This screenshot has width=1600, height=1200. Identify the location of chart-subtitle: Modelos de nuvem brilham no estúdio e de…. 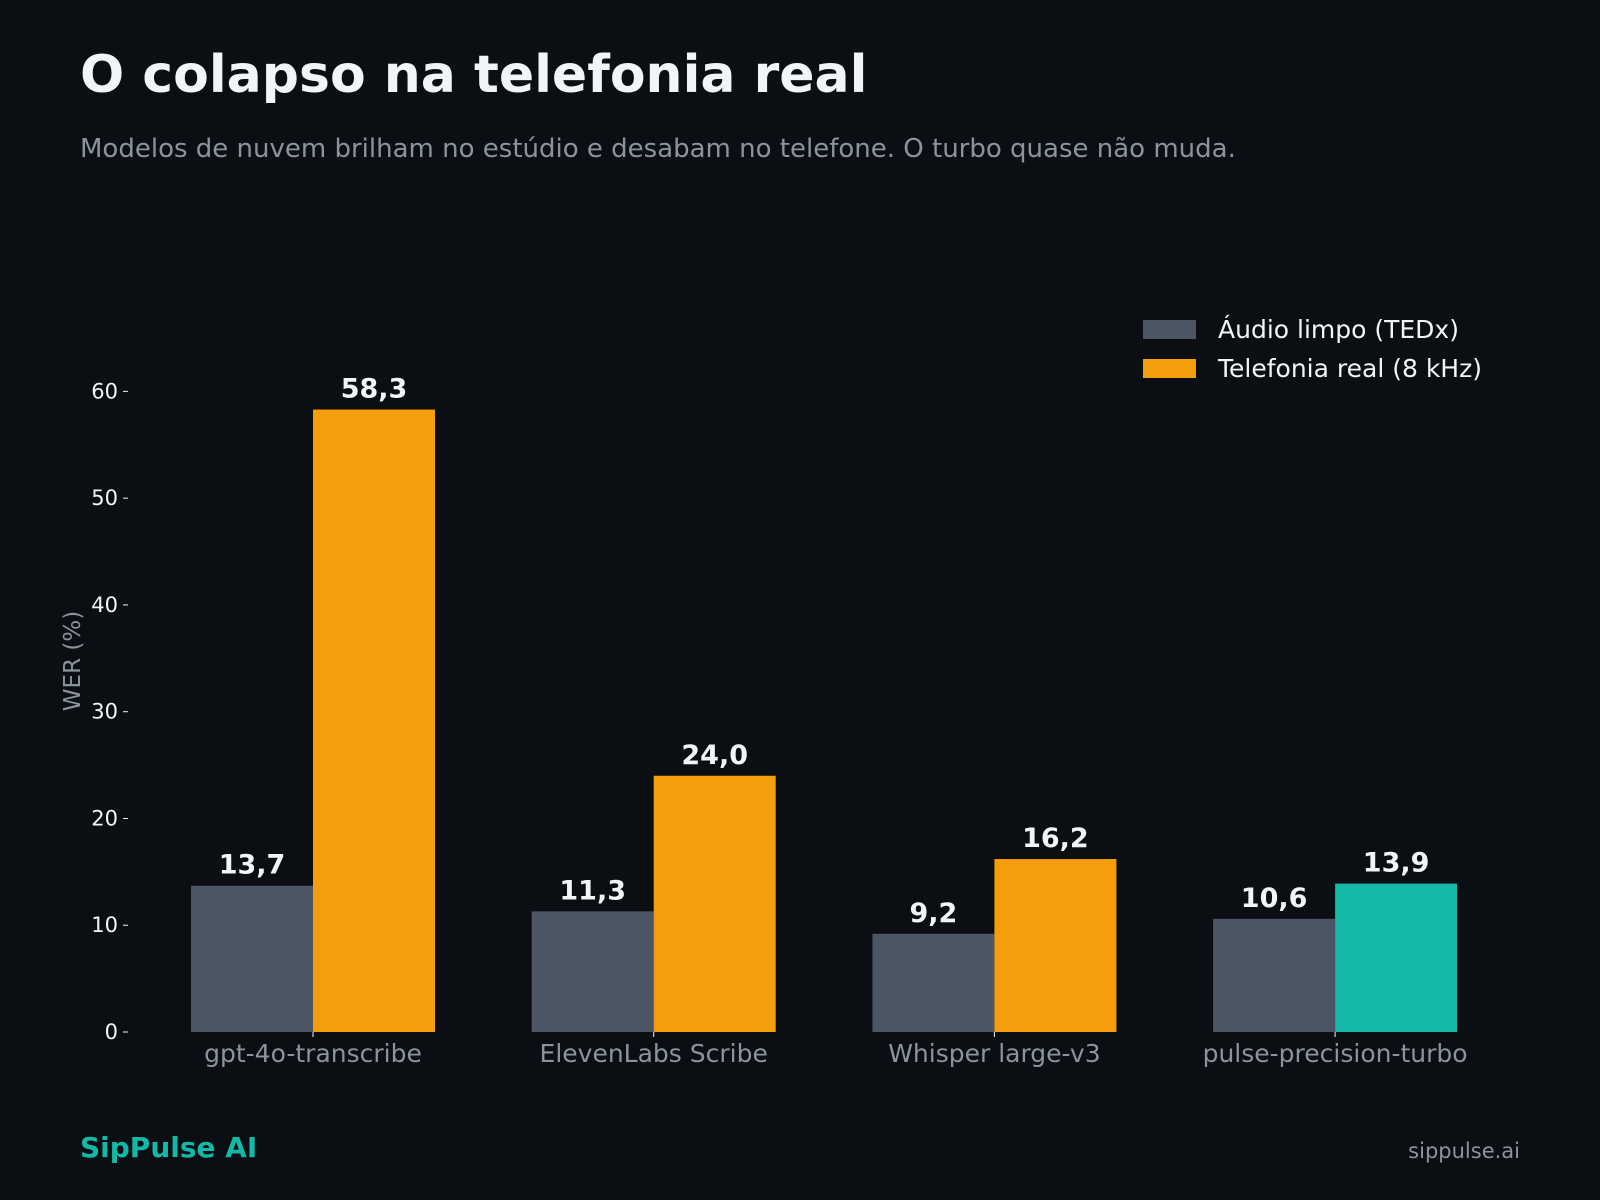
(658, 149).